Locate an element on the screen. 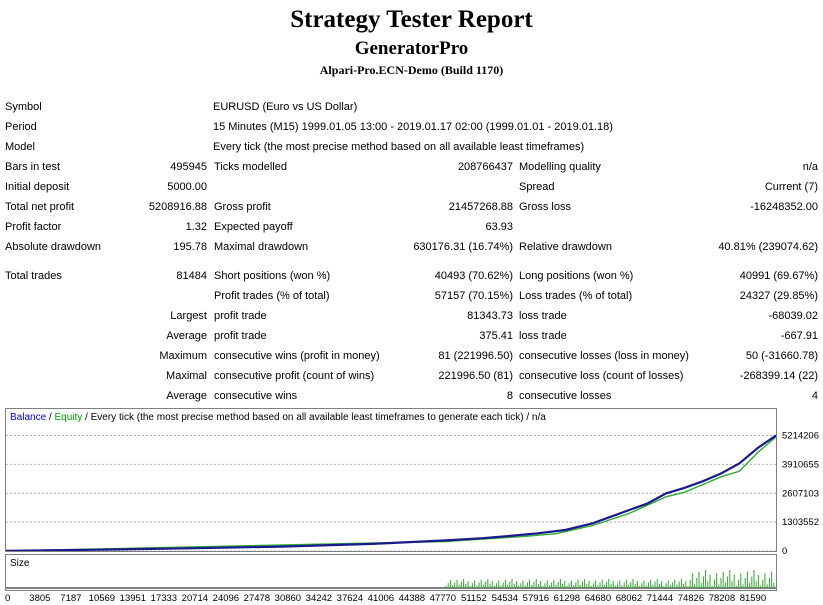 The height and width of the screenshot is (605, 823). symbol-value: EURUSD (Euro vs US Dollar) is located at coordinates (285, 107).